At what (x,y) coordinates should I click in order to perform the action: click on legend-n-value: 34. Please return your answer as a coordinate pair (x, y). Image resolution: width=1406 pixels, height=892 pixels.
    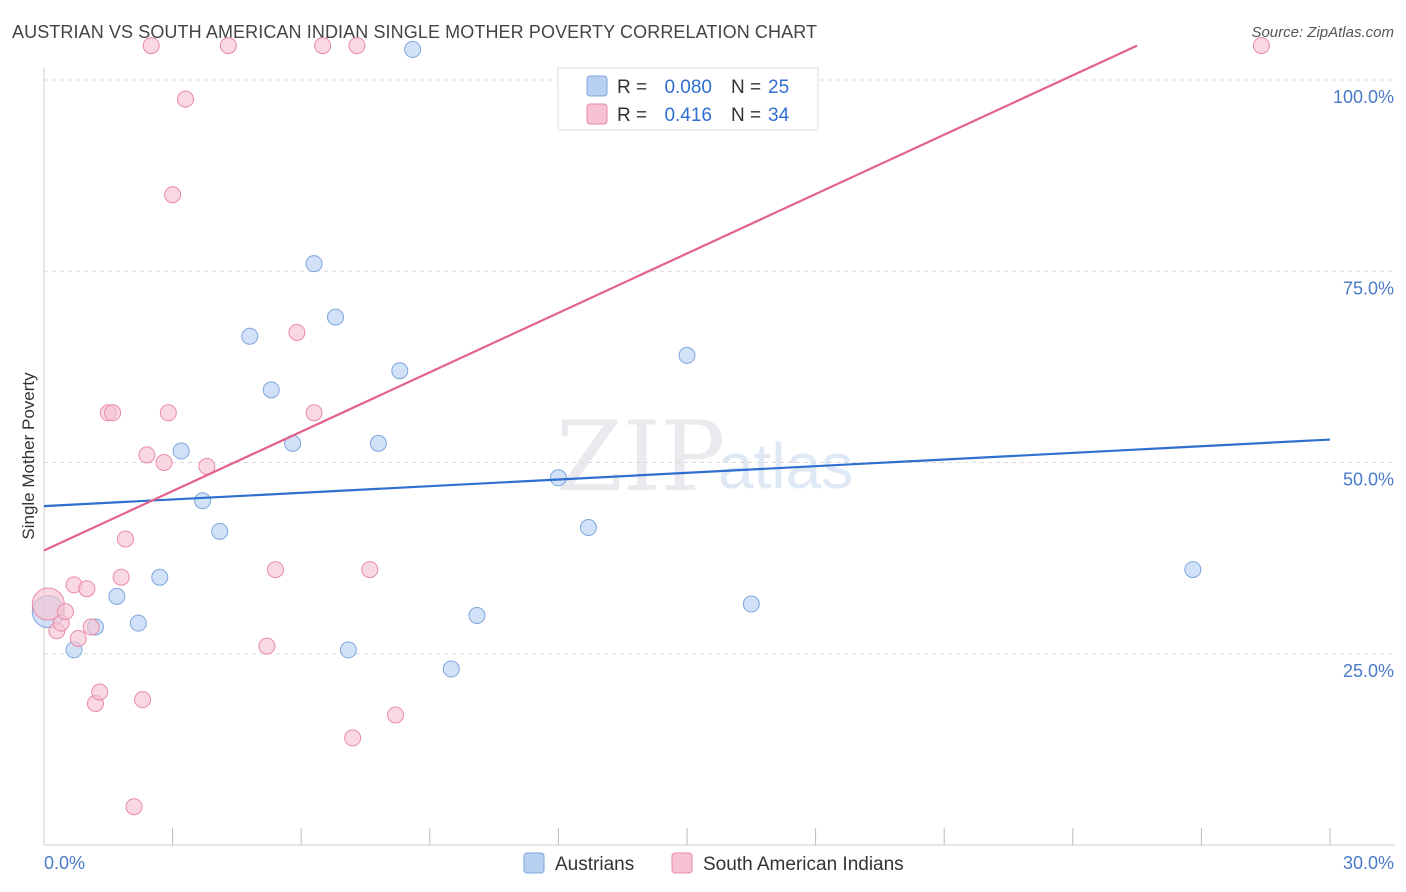
    Looking at the image, I should click on (779, 115).